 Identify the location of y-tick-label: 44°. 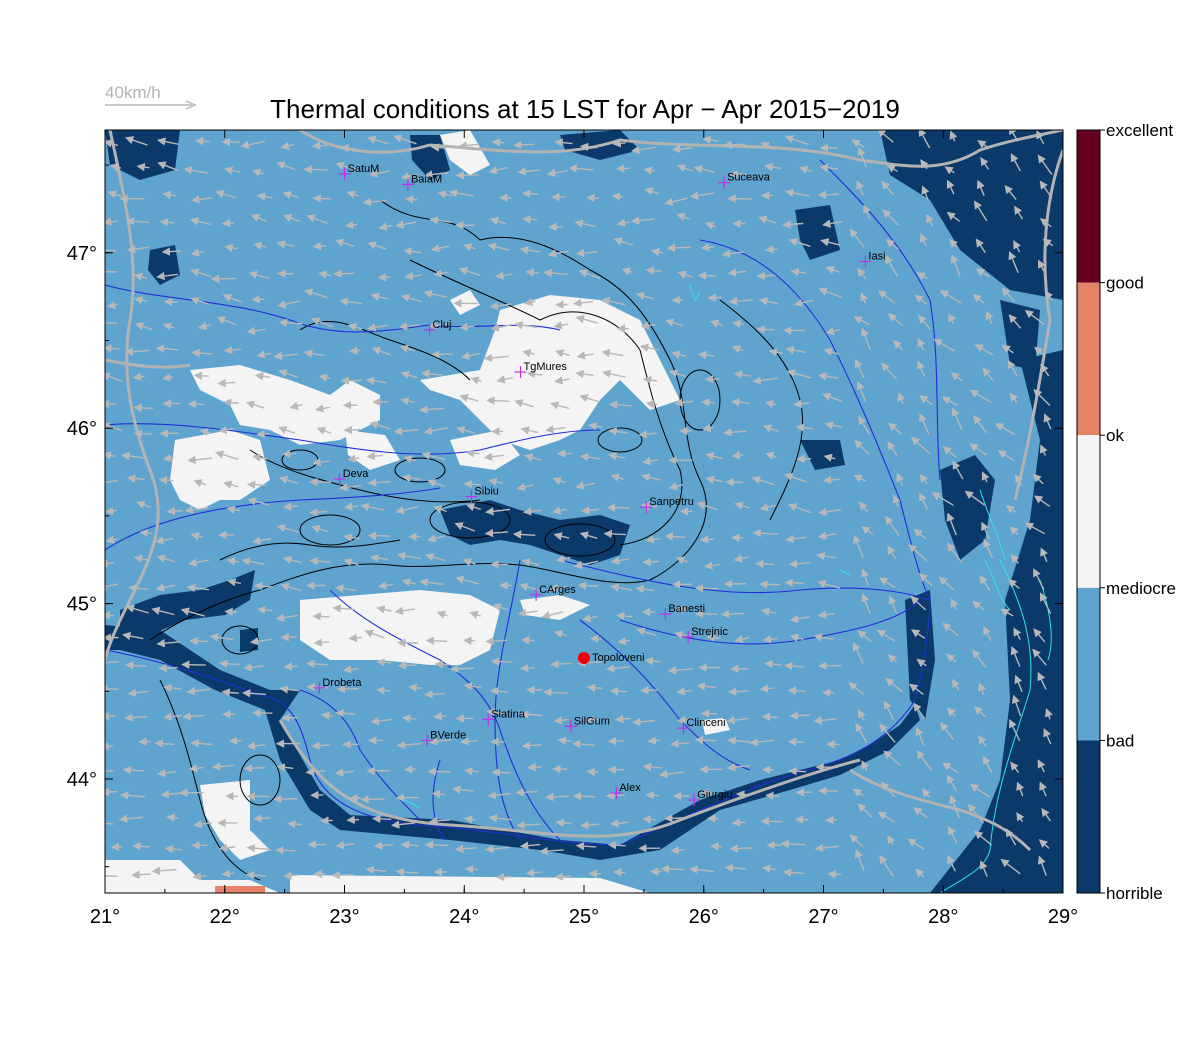
(82, 780).